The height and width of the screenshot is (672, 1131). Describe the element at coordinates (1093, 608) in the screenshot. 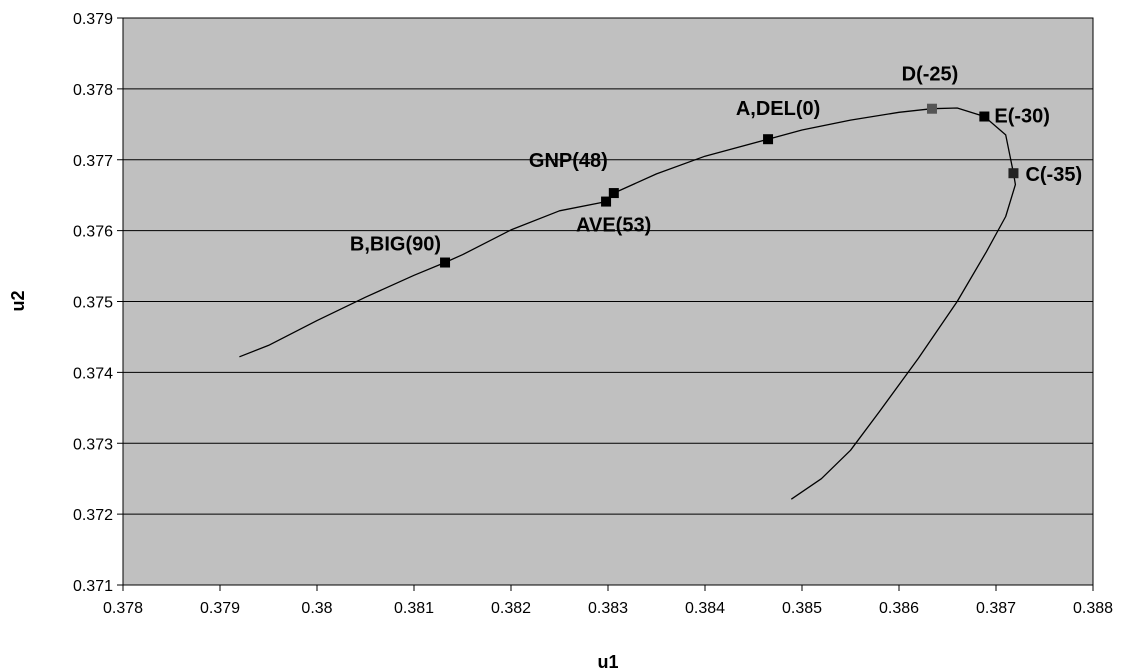

I see `x-tick-label: 0.388` at that location.